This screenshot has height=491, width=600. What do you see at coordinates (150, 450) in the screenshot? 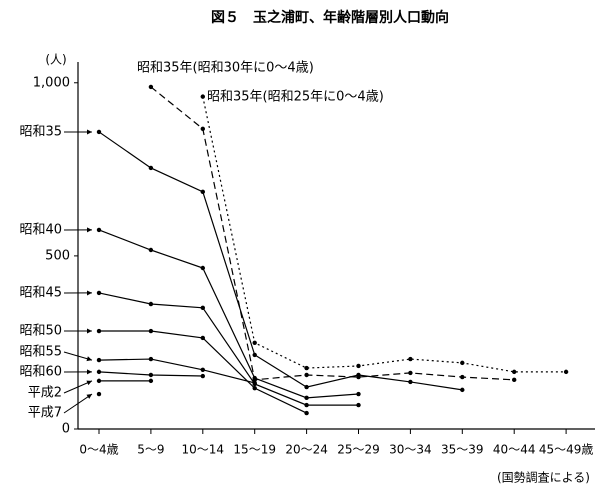
I see `x-tick-label: 5～9` at bounding box center [150, 450].